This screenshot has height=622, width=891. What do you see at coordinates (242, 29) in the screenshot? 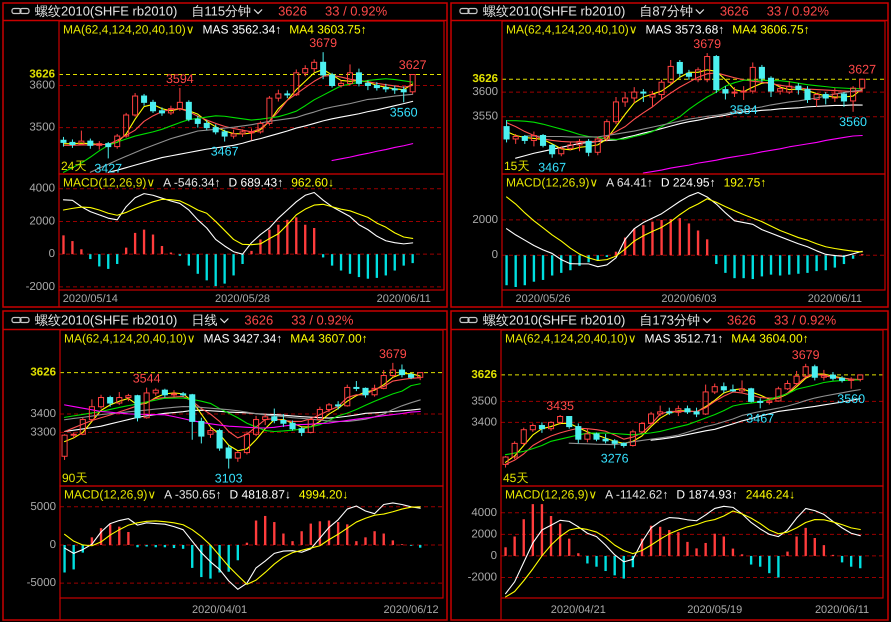
I see `text: MAS 3562.34↑` at bounding box center [242, 29].